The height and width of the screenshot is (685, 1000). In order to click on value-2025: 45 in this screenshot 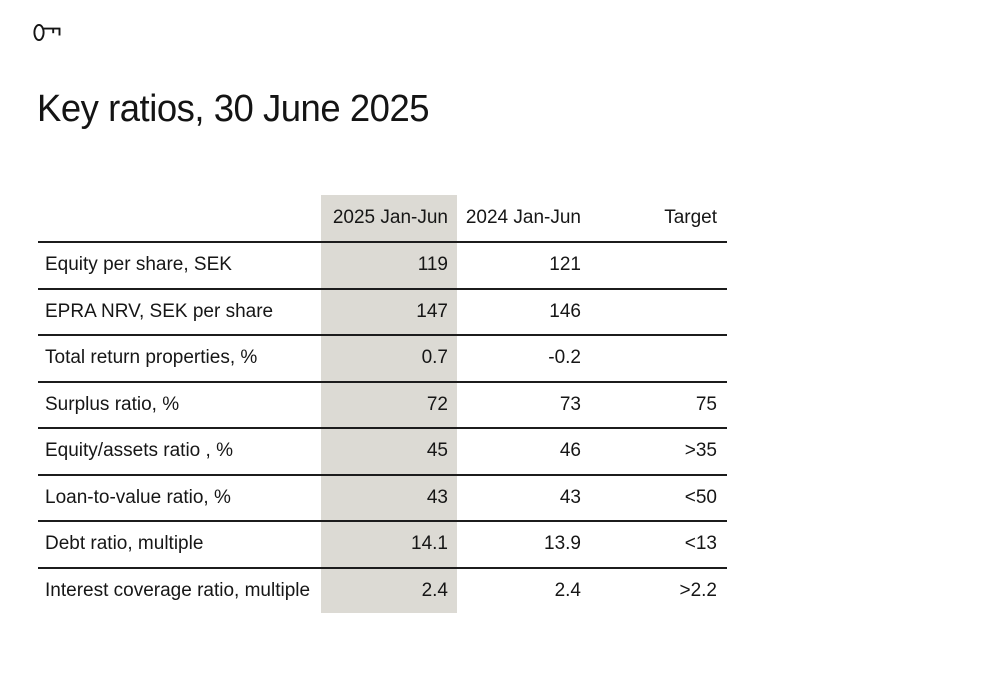, I will do `click(437, 451)`.